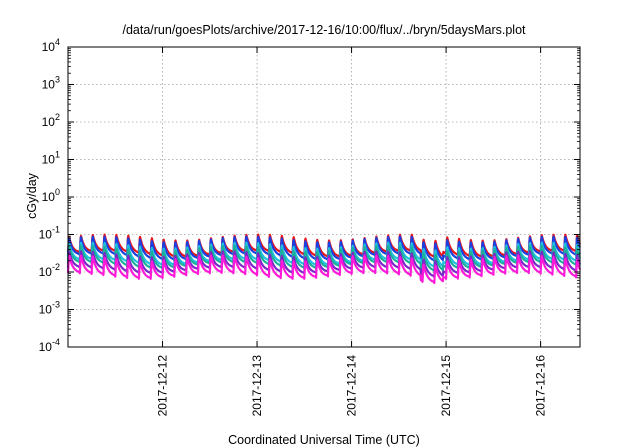 Image resolution: width=640 pixels, height=448 pixels. Describe the element at coordinates (324, 440) in the screenshot. I see `x-axis-label: Coordinated Universal Time (UTC)` at that location.